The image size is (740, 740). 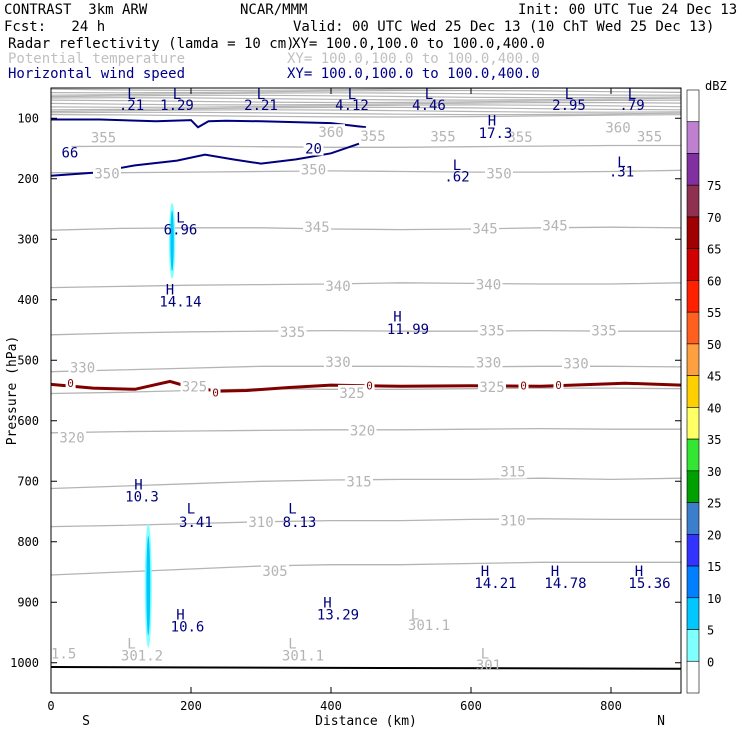 I want to click on y-tick-label: 1000, so click(x=24, y=663).